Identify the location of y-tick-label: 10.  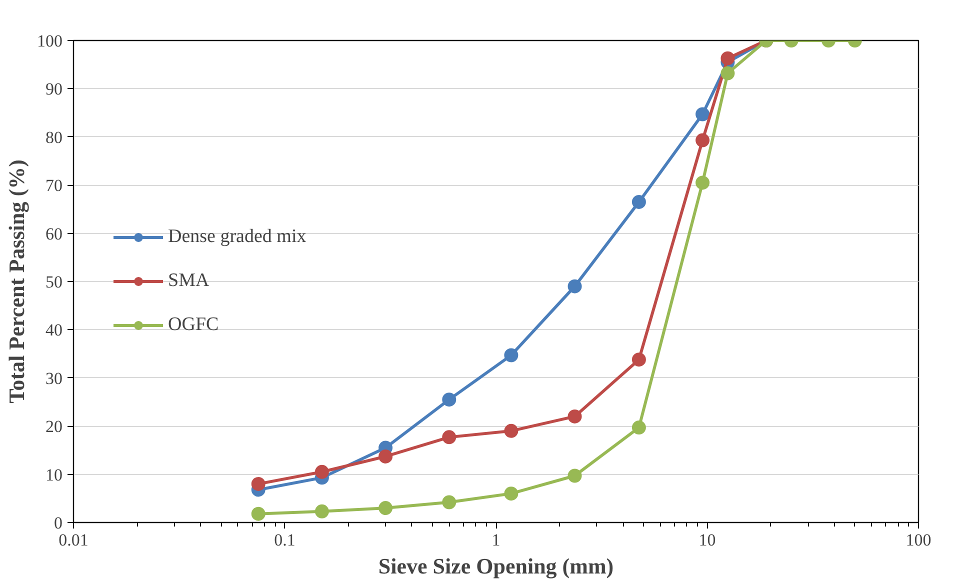
(54, 474).